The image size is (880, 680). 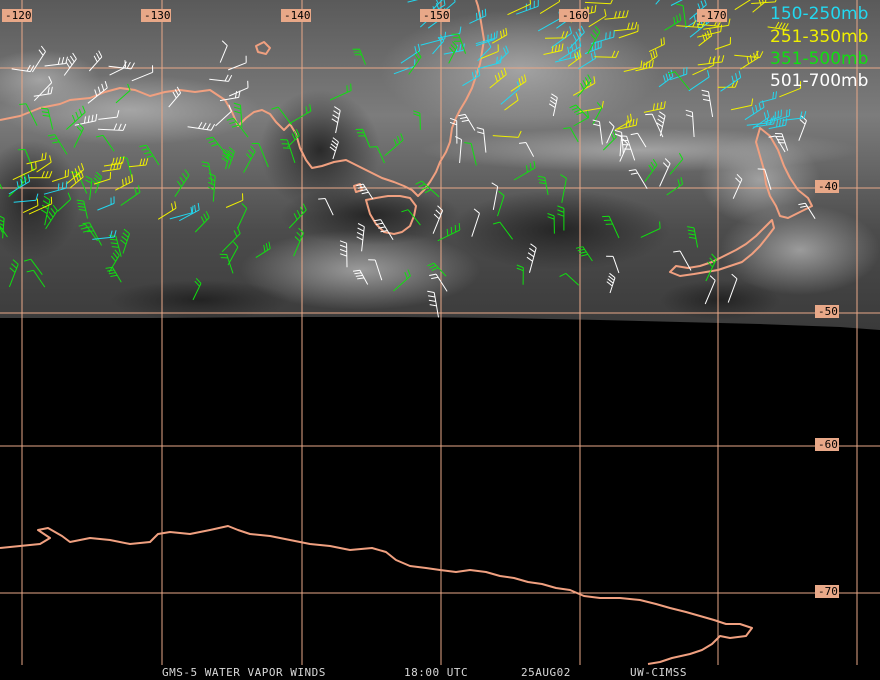 I want to click on footer-date: 25AUG02, so click(x=546, y=672).